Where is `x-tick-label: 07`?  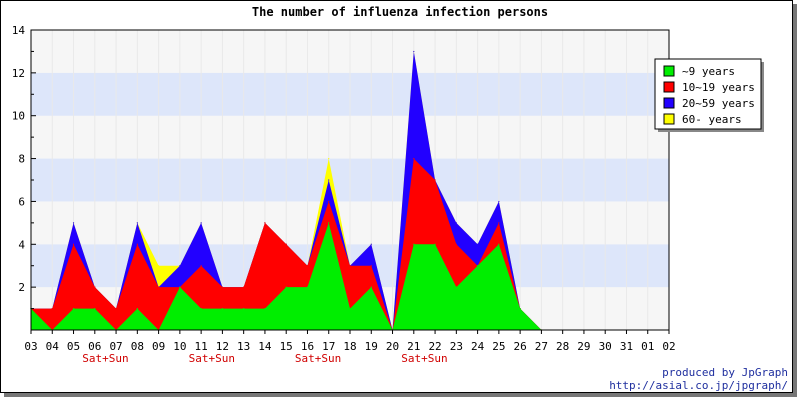
x-tick-label: 07 is located at coordinates (115, 346).